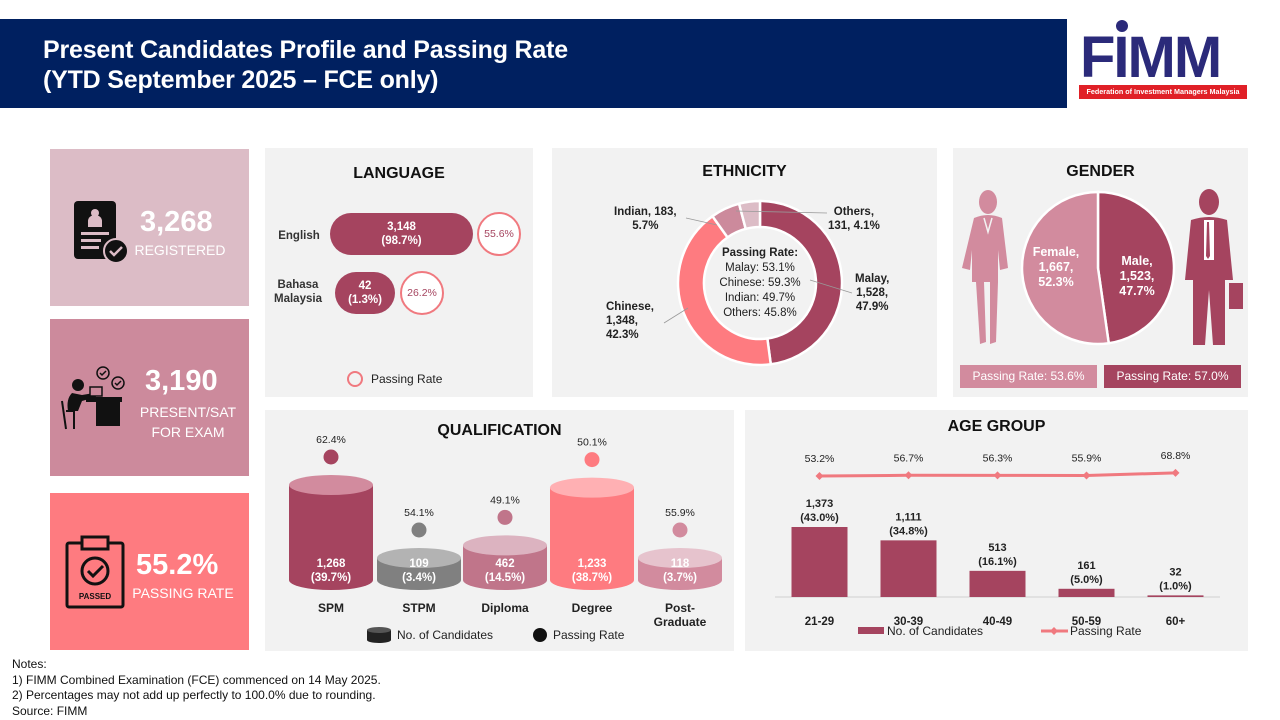 The image size is (1280, 720). I want to click on legend-cylinder-icon, so click(379, 636).